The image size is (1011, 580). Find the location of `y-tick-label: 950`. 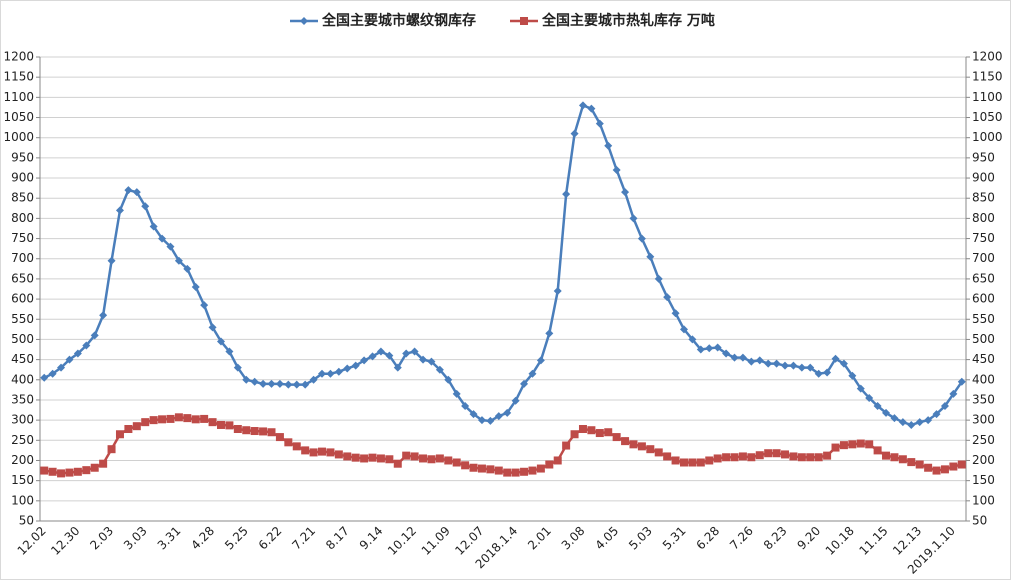

y-tick-label: 950 is located at coordinates (22, 157).